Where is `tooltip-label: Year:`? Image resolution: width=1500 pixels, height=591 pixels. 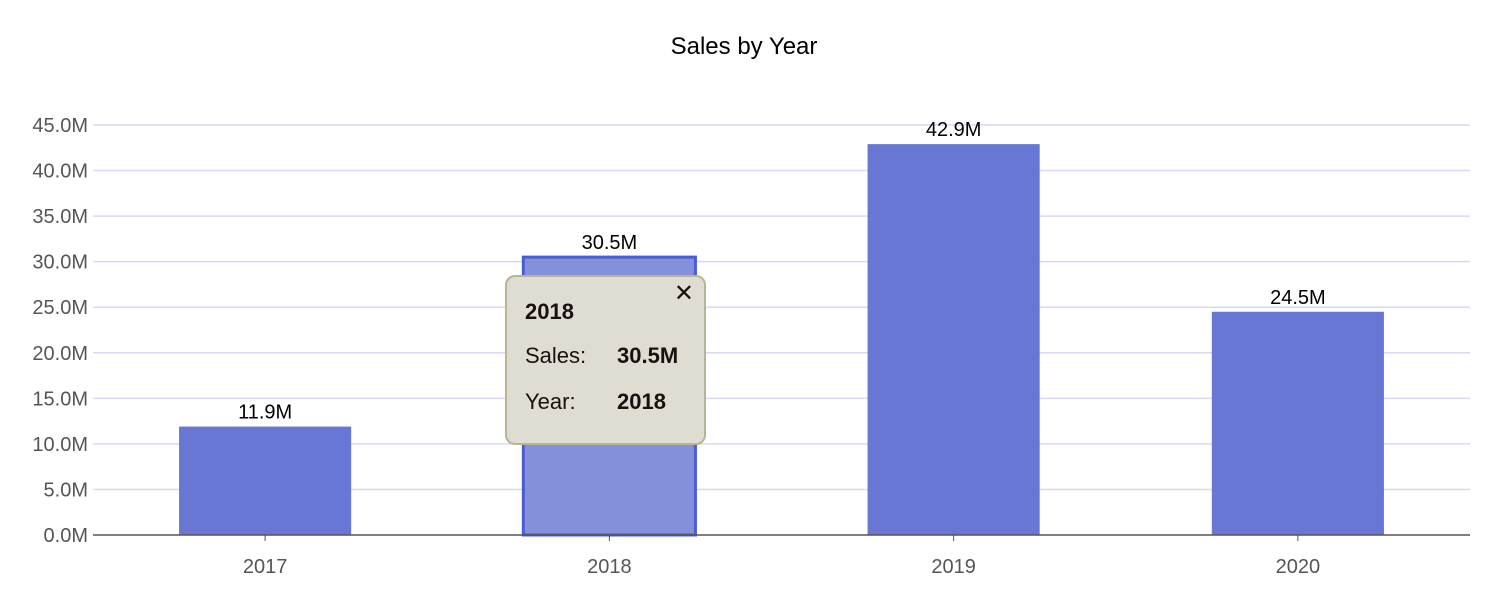
tooltip-label: Year: is located at coordinates (550, 401).